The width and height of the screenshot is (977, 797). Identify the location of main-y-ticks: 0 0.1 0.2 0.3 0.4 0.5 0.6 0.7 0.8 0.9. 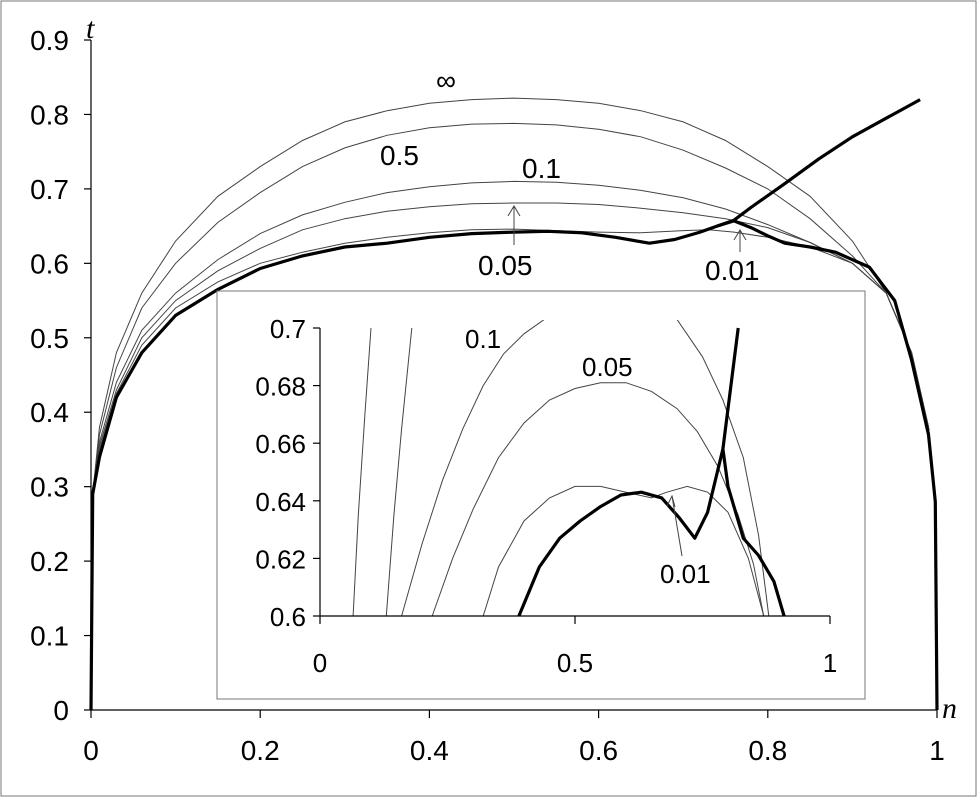
(60, 375).